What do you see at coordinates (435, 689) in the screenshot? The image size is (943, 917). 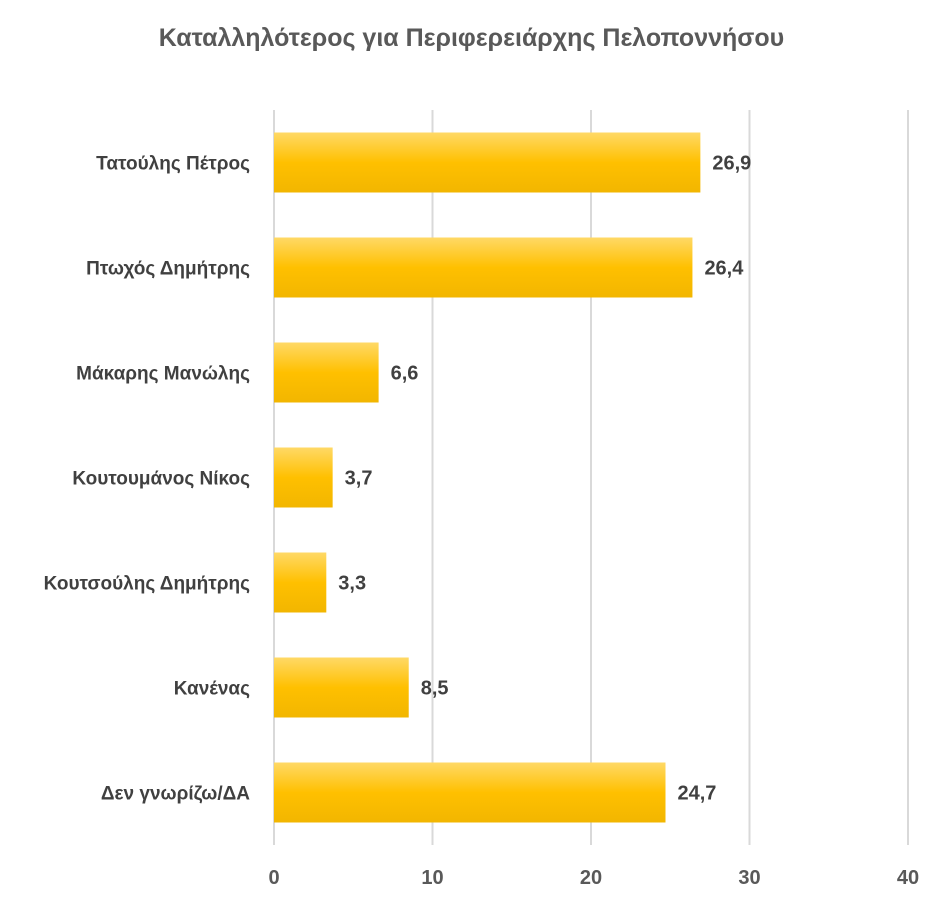 I see `data-label: 8,5` at bounding box center [435, 689].